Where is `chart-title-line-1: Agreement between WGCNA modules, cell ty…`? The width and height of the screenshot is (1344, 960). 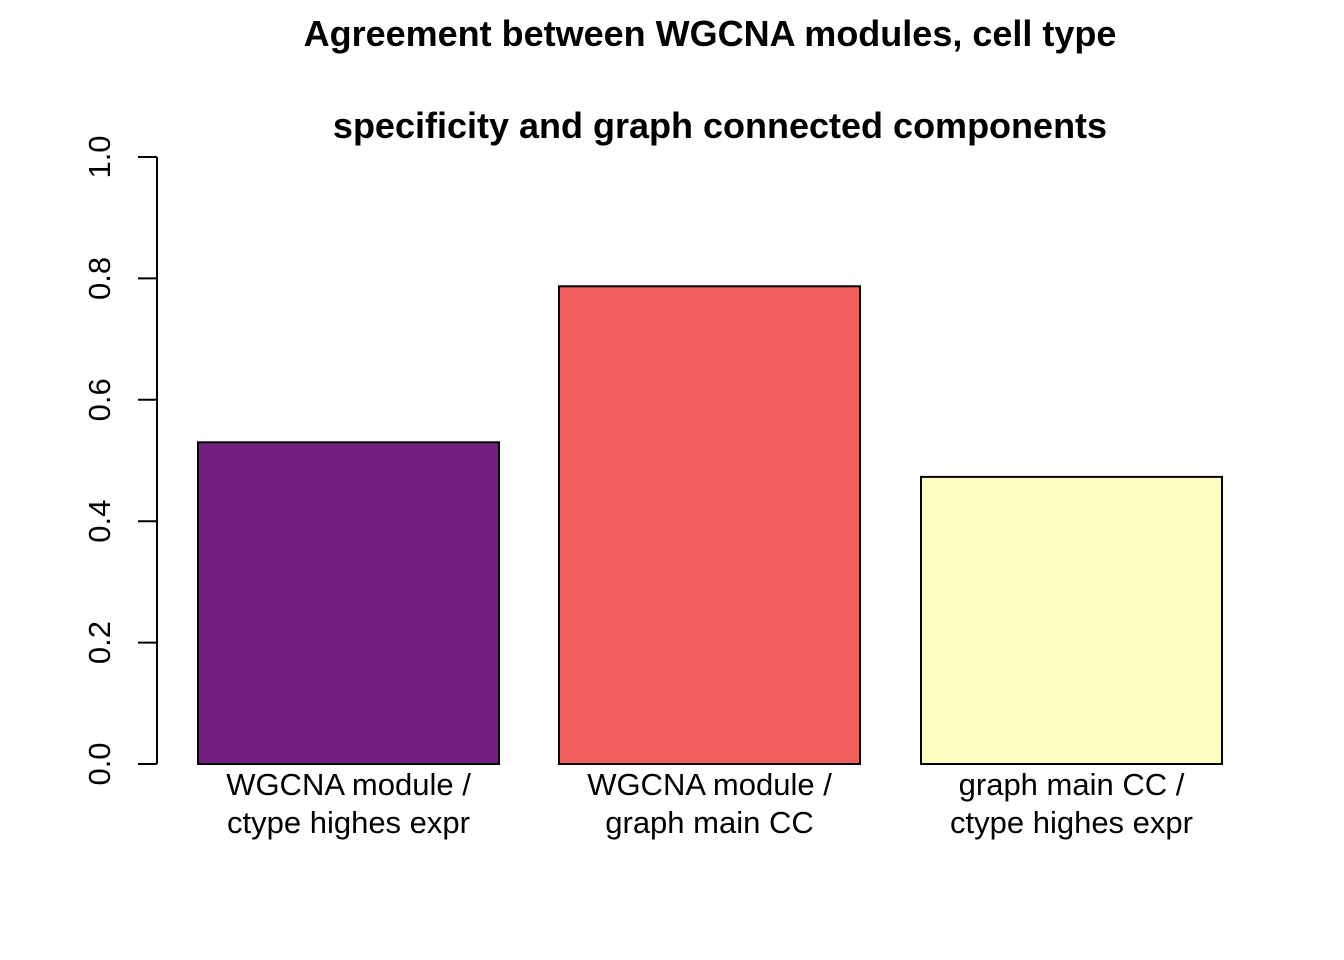
chart-title-line-1: Agreement between WGCNA modules, cell ty… is located at coordinates (710, 33).